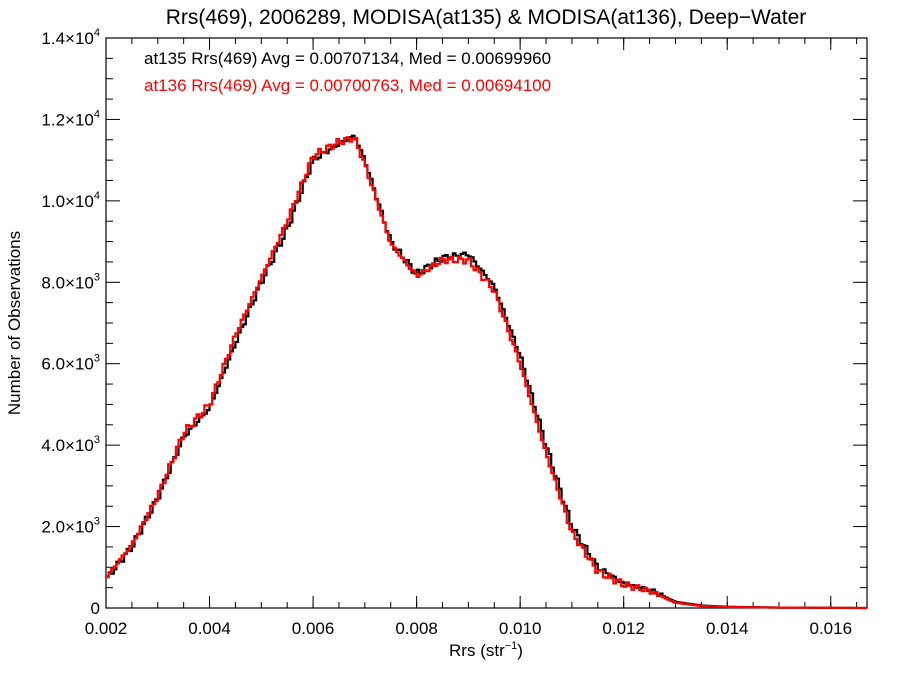  Describe the element at coordinates (727, 628) in the screenshot. I see `x-tick-label-6: 0.014` at that location.